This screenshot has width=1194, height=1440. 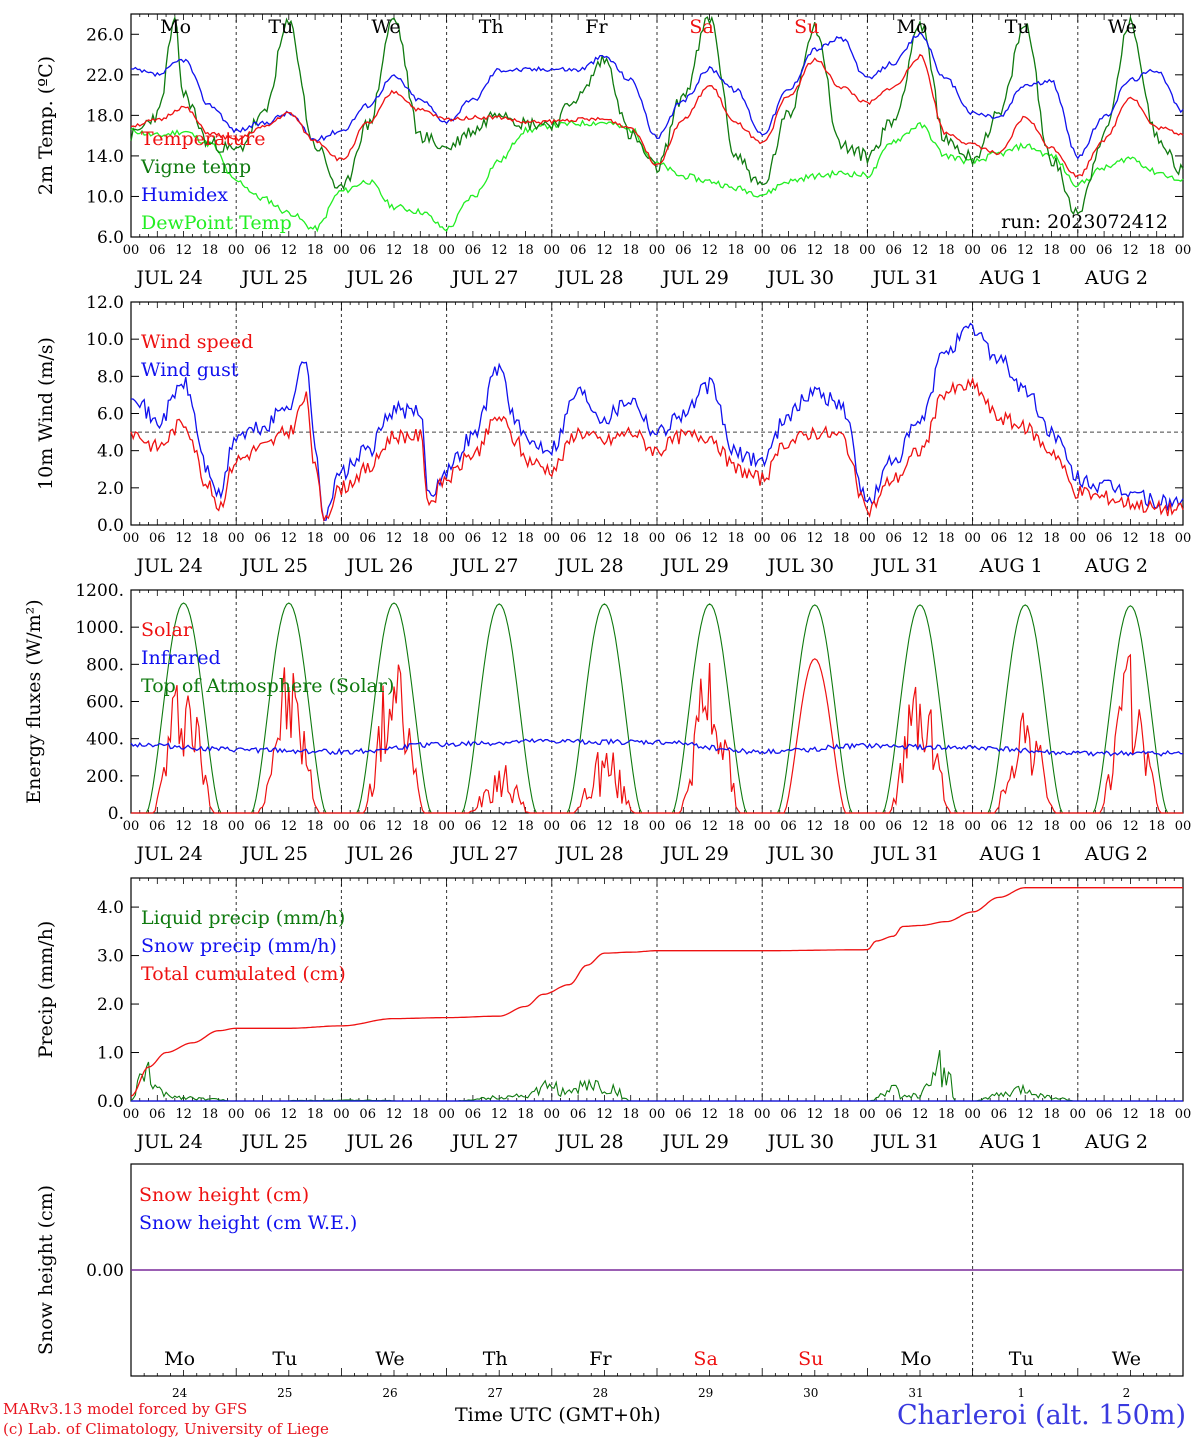 What do you see at coordinates (224, 1195) in the screenshot?
I see `legend-snow-height-cm: Snow height (cm)` at bounding box center [224, 1195].